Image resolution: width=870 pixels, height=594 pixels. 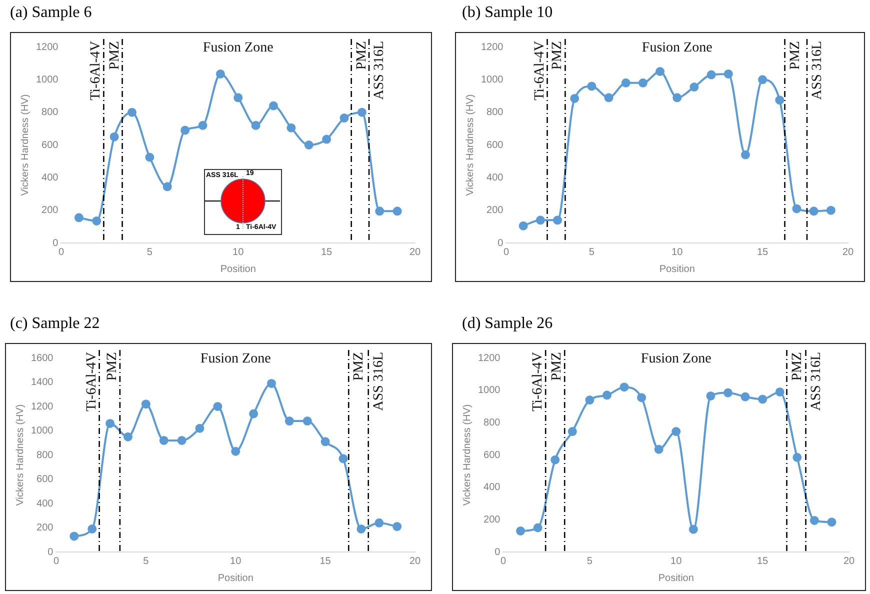 I want to click on chart-title: (b) Sample 10, so click(x=507, y=13).